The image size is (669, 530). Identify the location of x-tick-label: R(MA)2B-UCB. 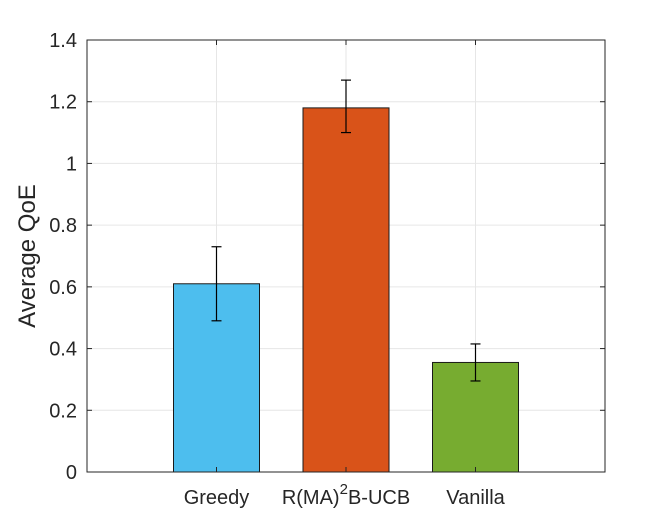
(346, 495).